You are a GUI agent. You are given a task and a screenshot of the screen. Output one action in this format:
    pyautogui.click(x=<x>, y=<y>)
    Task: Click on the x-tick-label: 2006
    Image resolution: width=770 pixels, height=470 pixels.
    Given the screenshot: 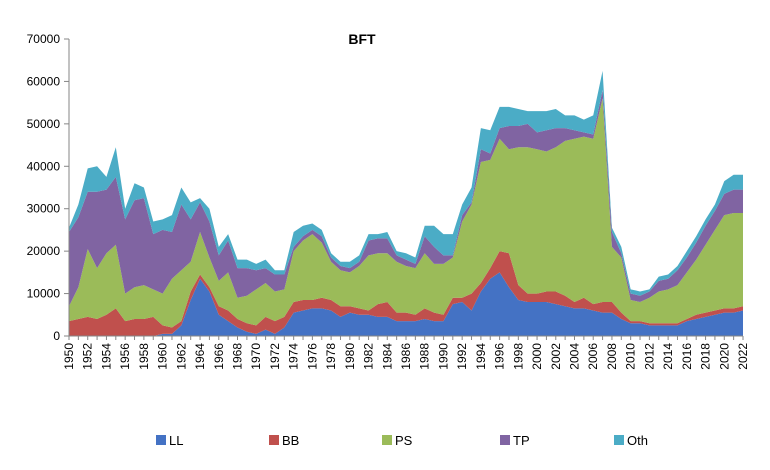 What is the action you would take?
    pyautogui.click(x=593, y=356)
    